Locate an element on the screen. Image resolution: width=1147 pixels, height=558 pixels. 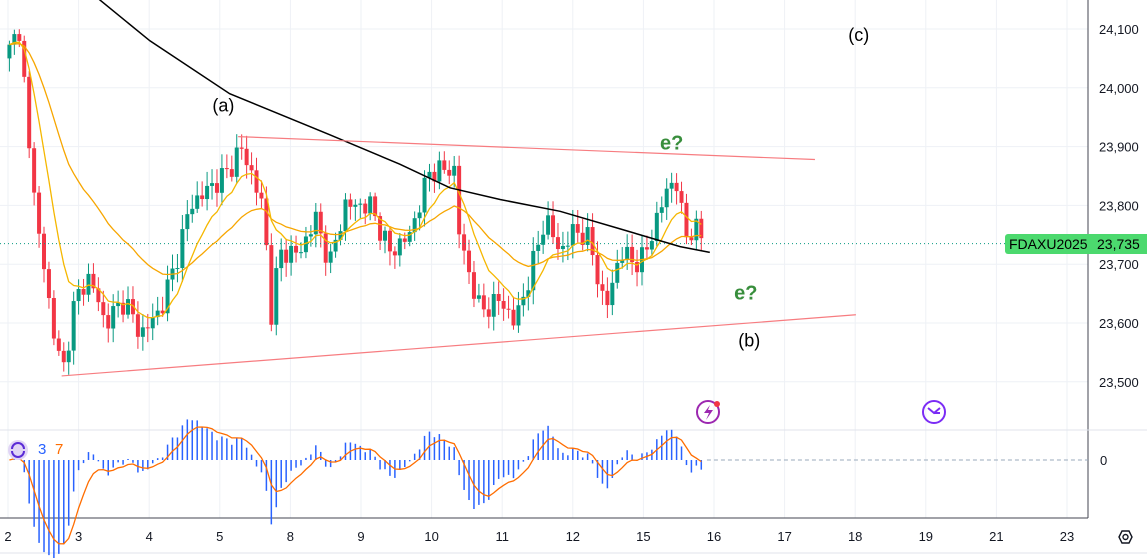
symbol-label: FDAXU2025 is located at coordinates (1048, 244).